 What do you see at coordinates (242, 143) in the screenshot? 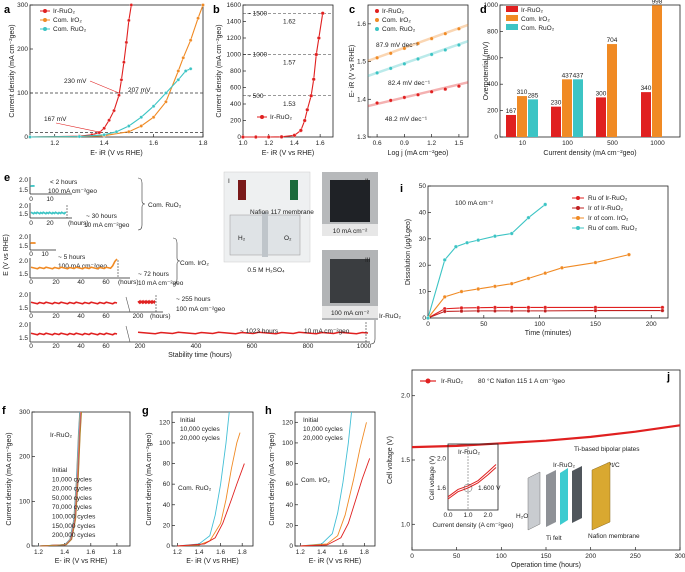
I see `x-tick-label: 1.0` at bounding box center [242, 143].